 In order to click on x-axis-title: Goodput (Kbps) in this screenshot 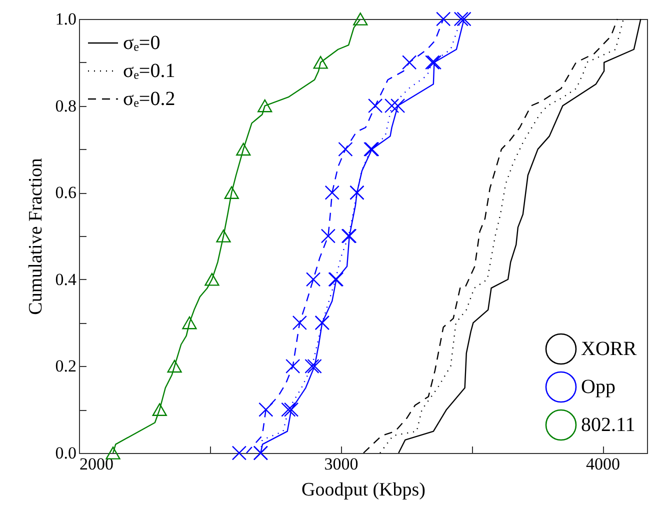, I will do `click(363, 490)`.